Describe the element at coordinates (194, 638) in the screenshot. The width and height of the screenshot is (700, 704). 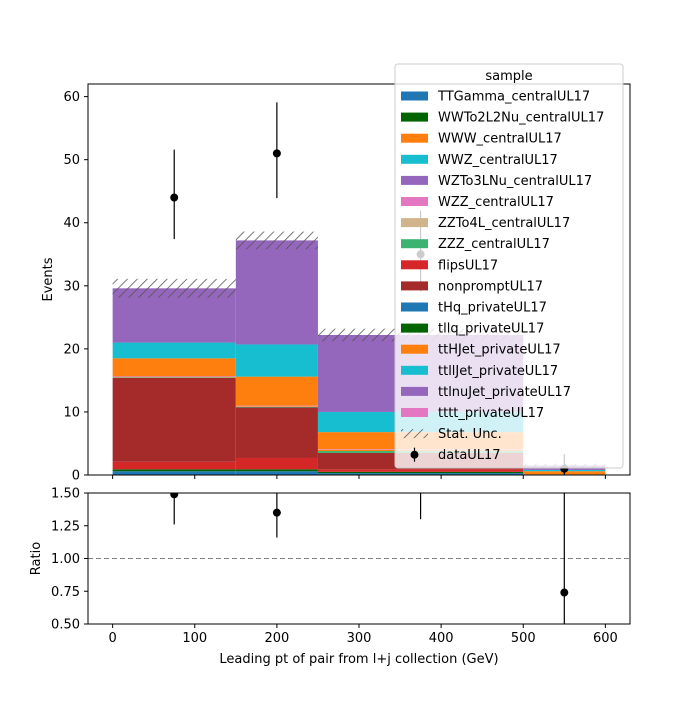
I see `x-tick-label: 100` at that location.